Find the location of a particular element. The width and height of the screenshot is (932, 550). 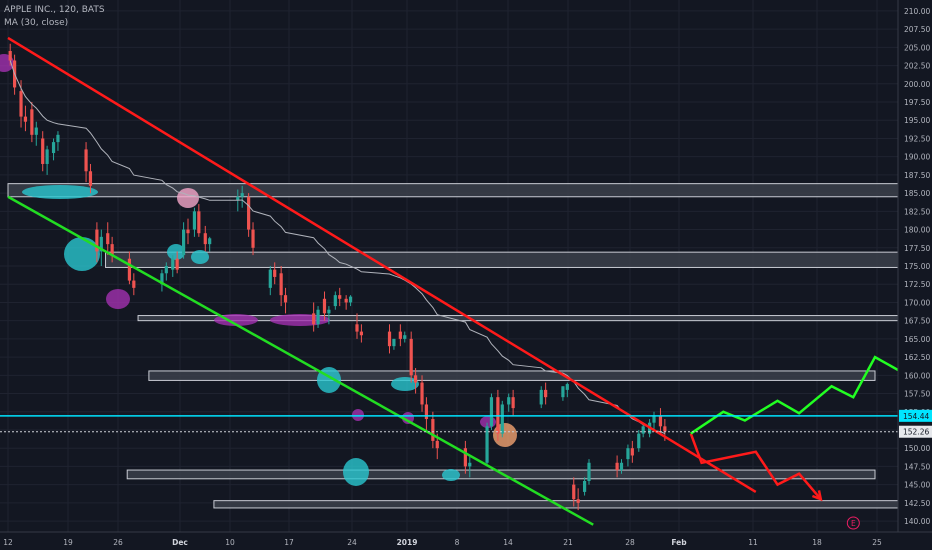

highlight-marker is located at coordinates (188, 198).